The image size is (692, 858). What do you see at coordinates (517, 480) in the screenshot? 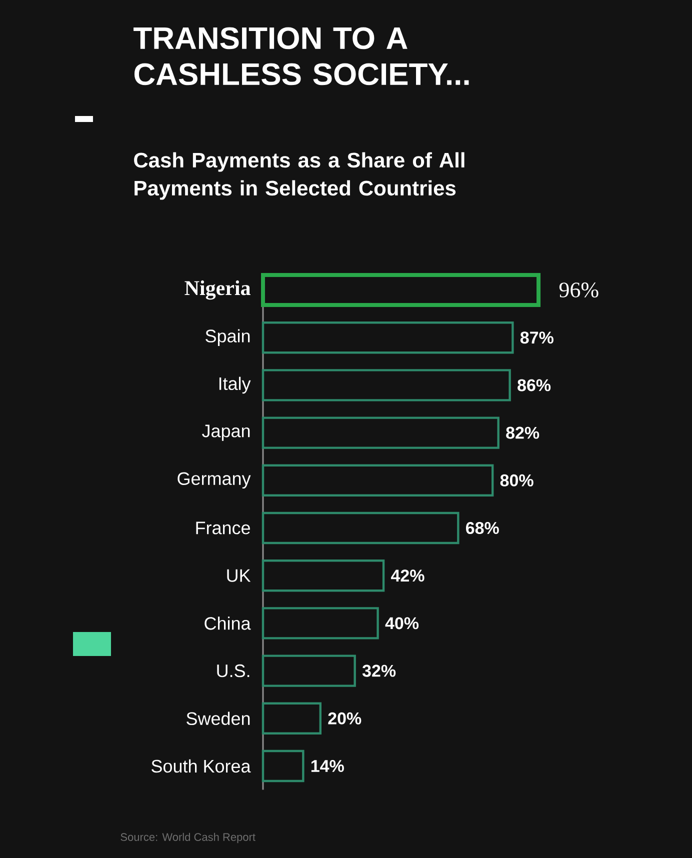
I see `data-label: 80%` at bounding box center [517, 480].